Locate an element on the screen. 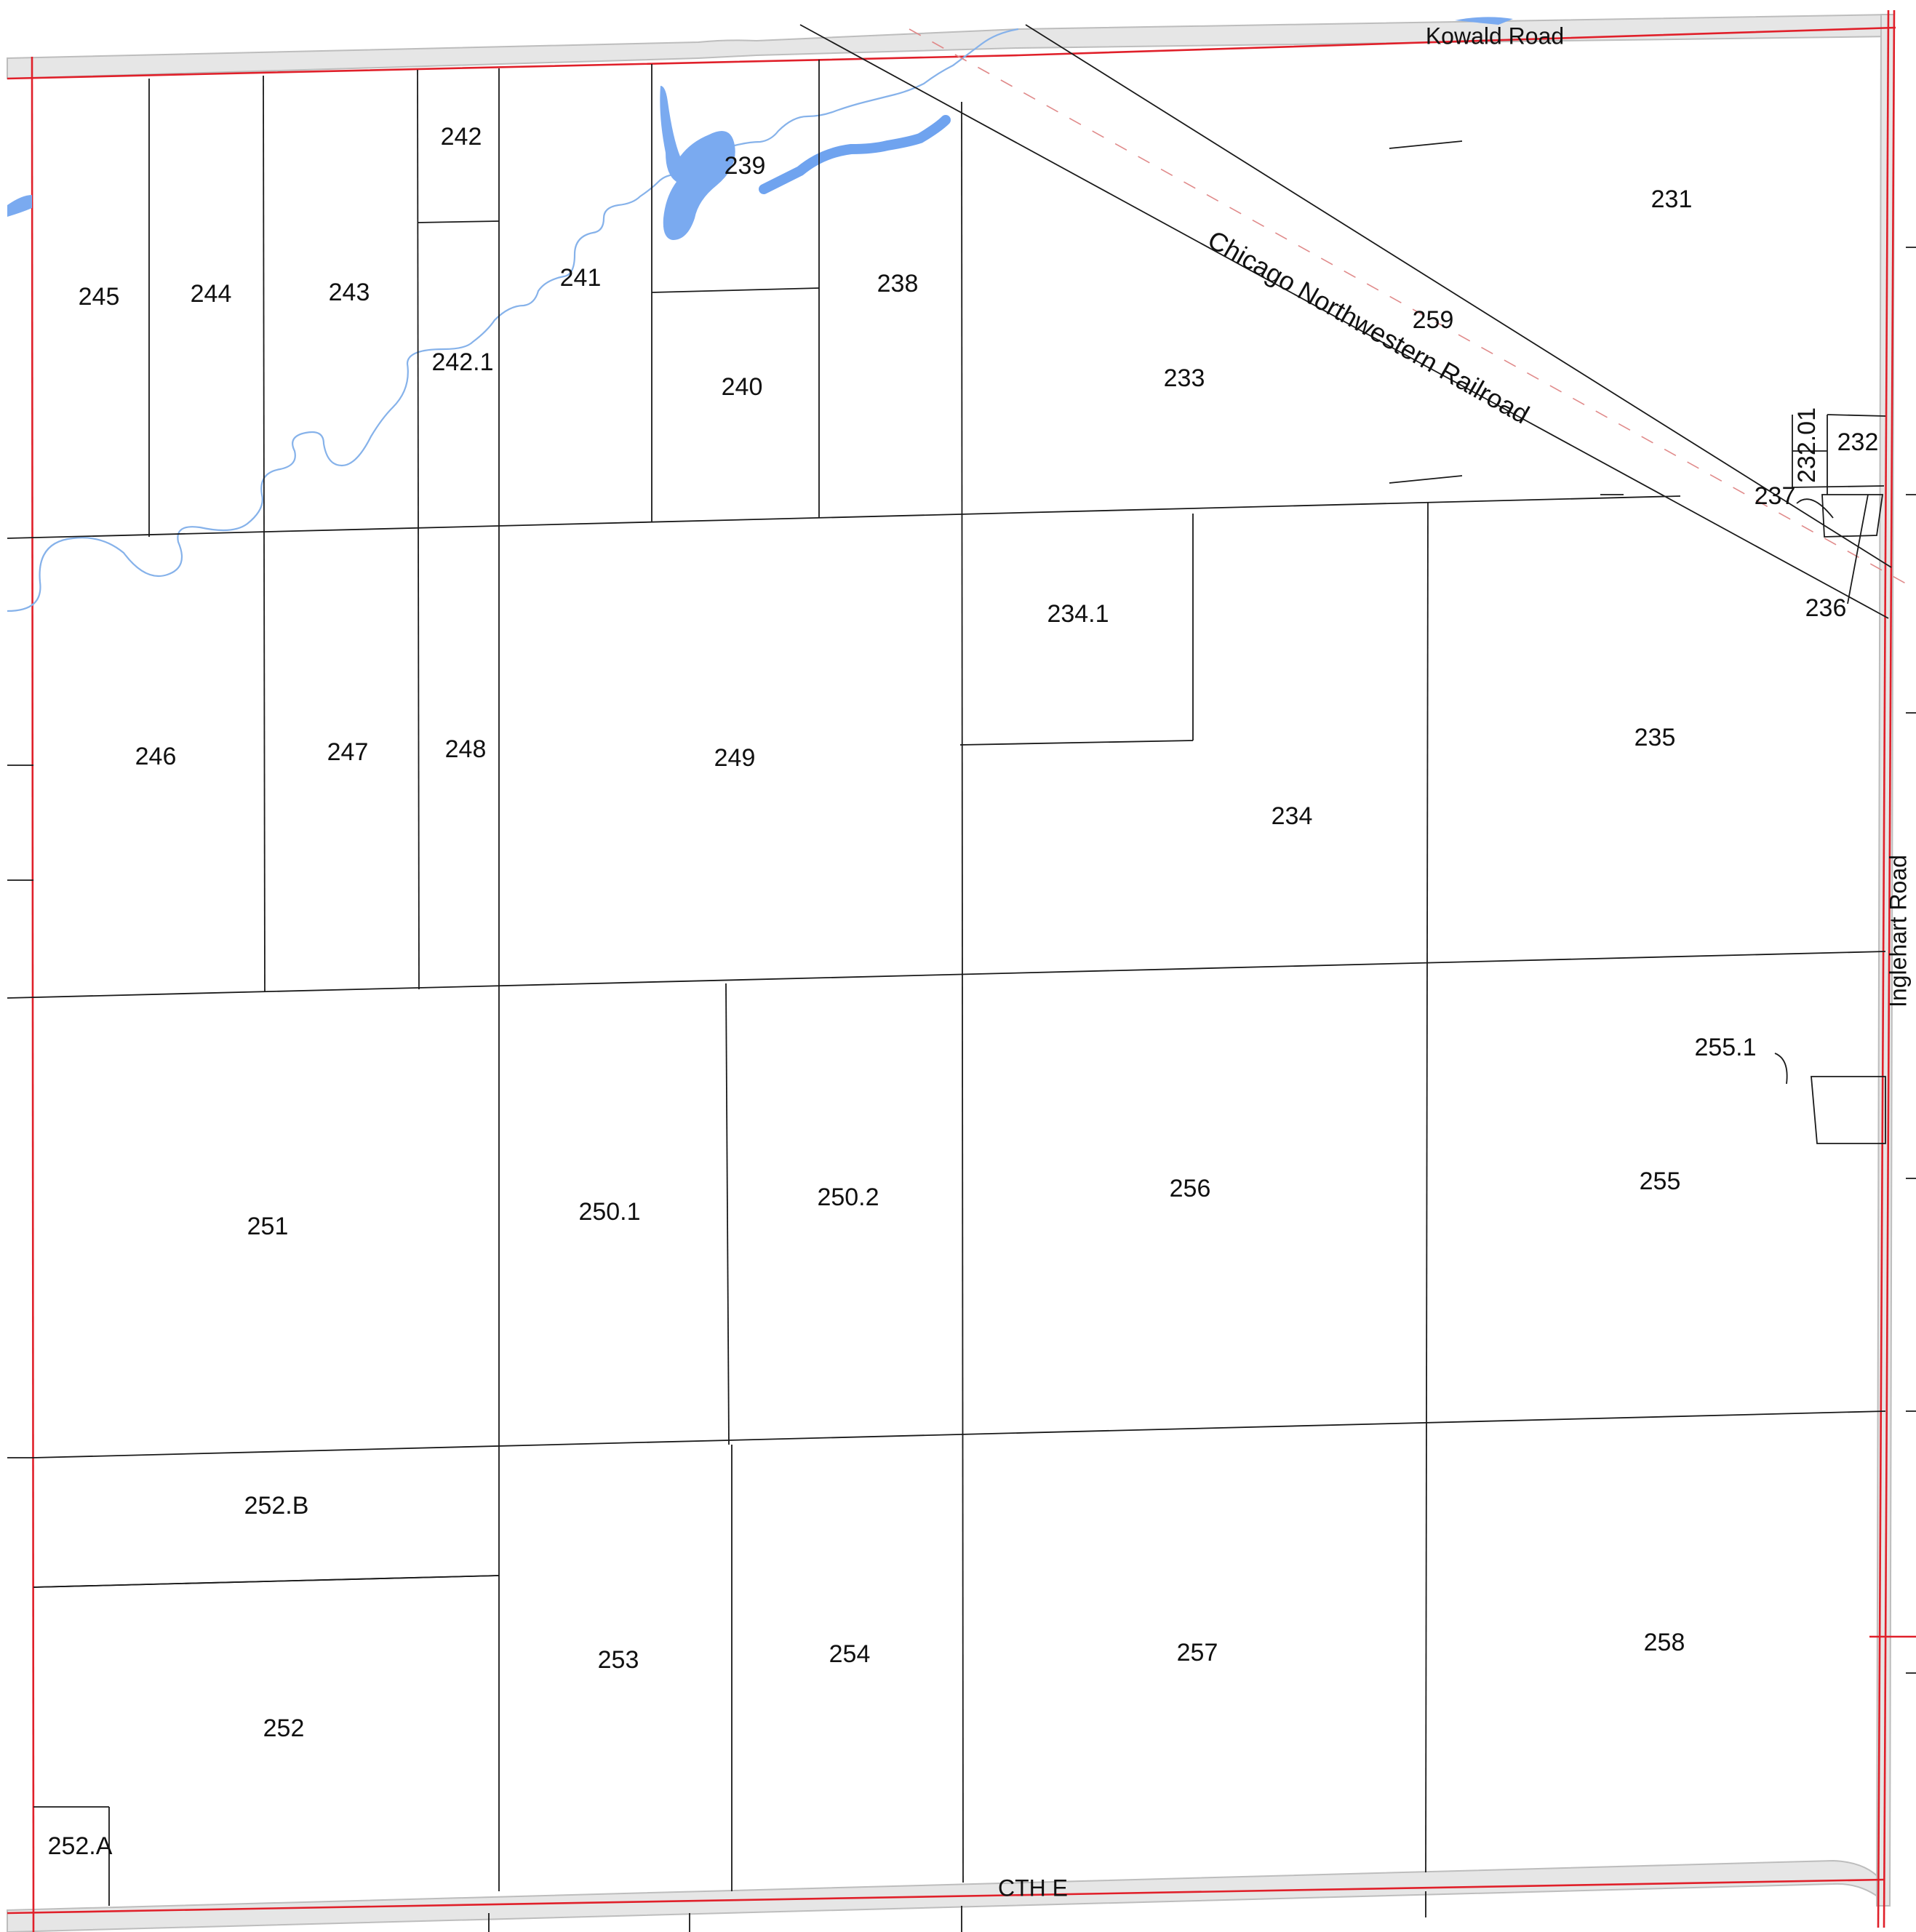 This screenshot has width=1916, height=1932. parcel-239-label: 239 is located at coordinates (745, 166).